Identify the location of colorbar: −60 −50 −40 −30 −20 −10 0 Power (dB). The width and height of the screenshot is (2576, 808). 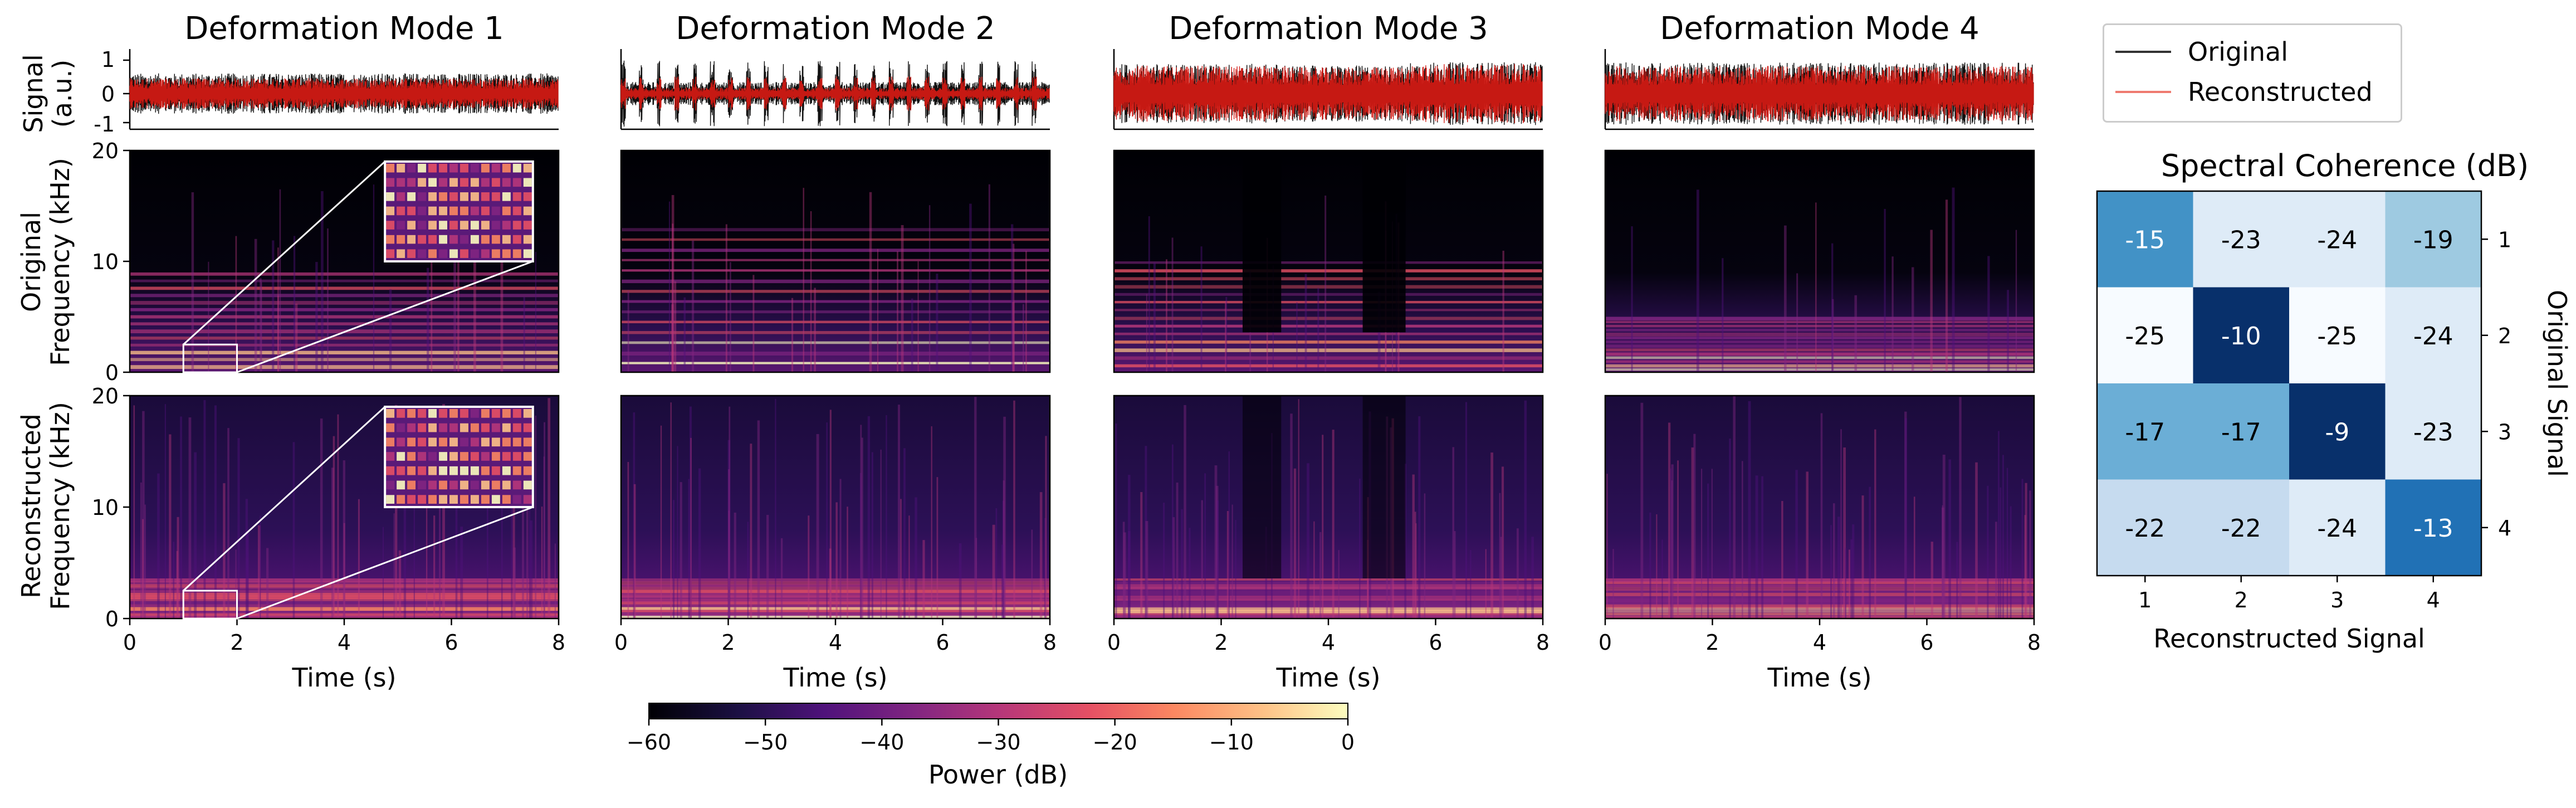
(991, 746).